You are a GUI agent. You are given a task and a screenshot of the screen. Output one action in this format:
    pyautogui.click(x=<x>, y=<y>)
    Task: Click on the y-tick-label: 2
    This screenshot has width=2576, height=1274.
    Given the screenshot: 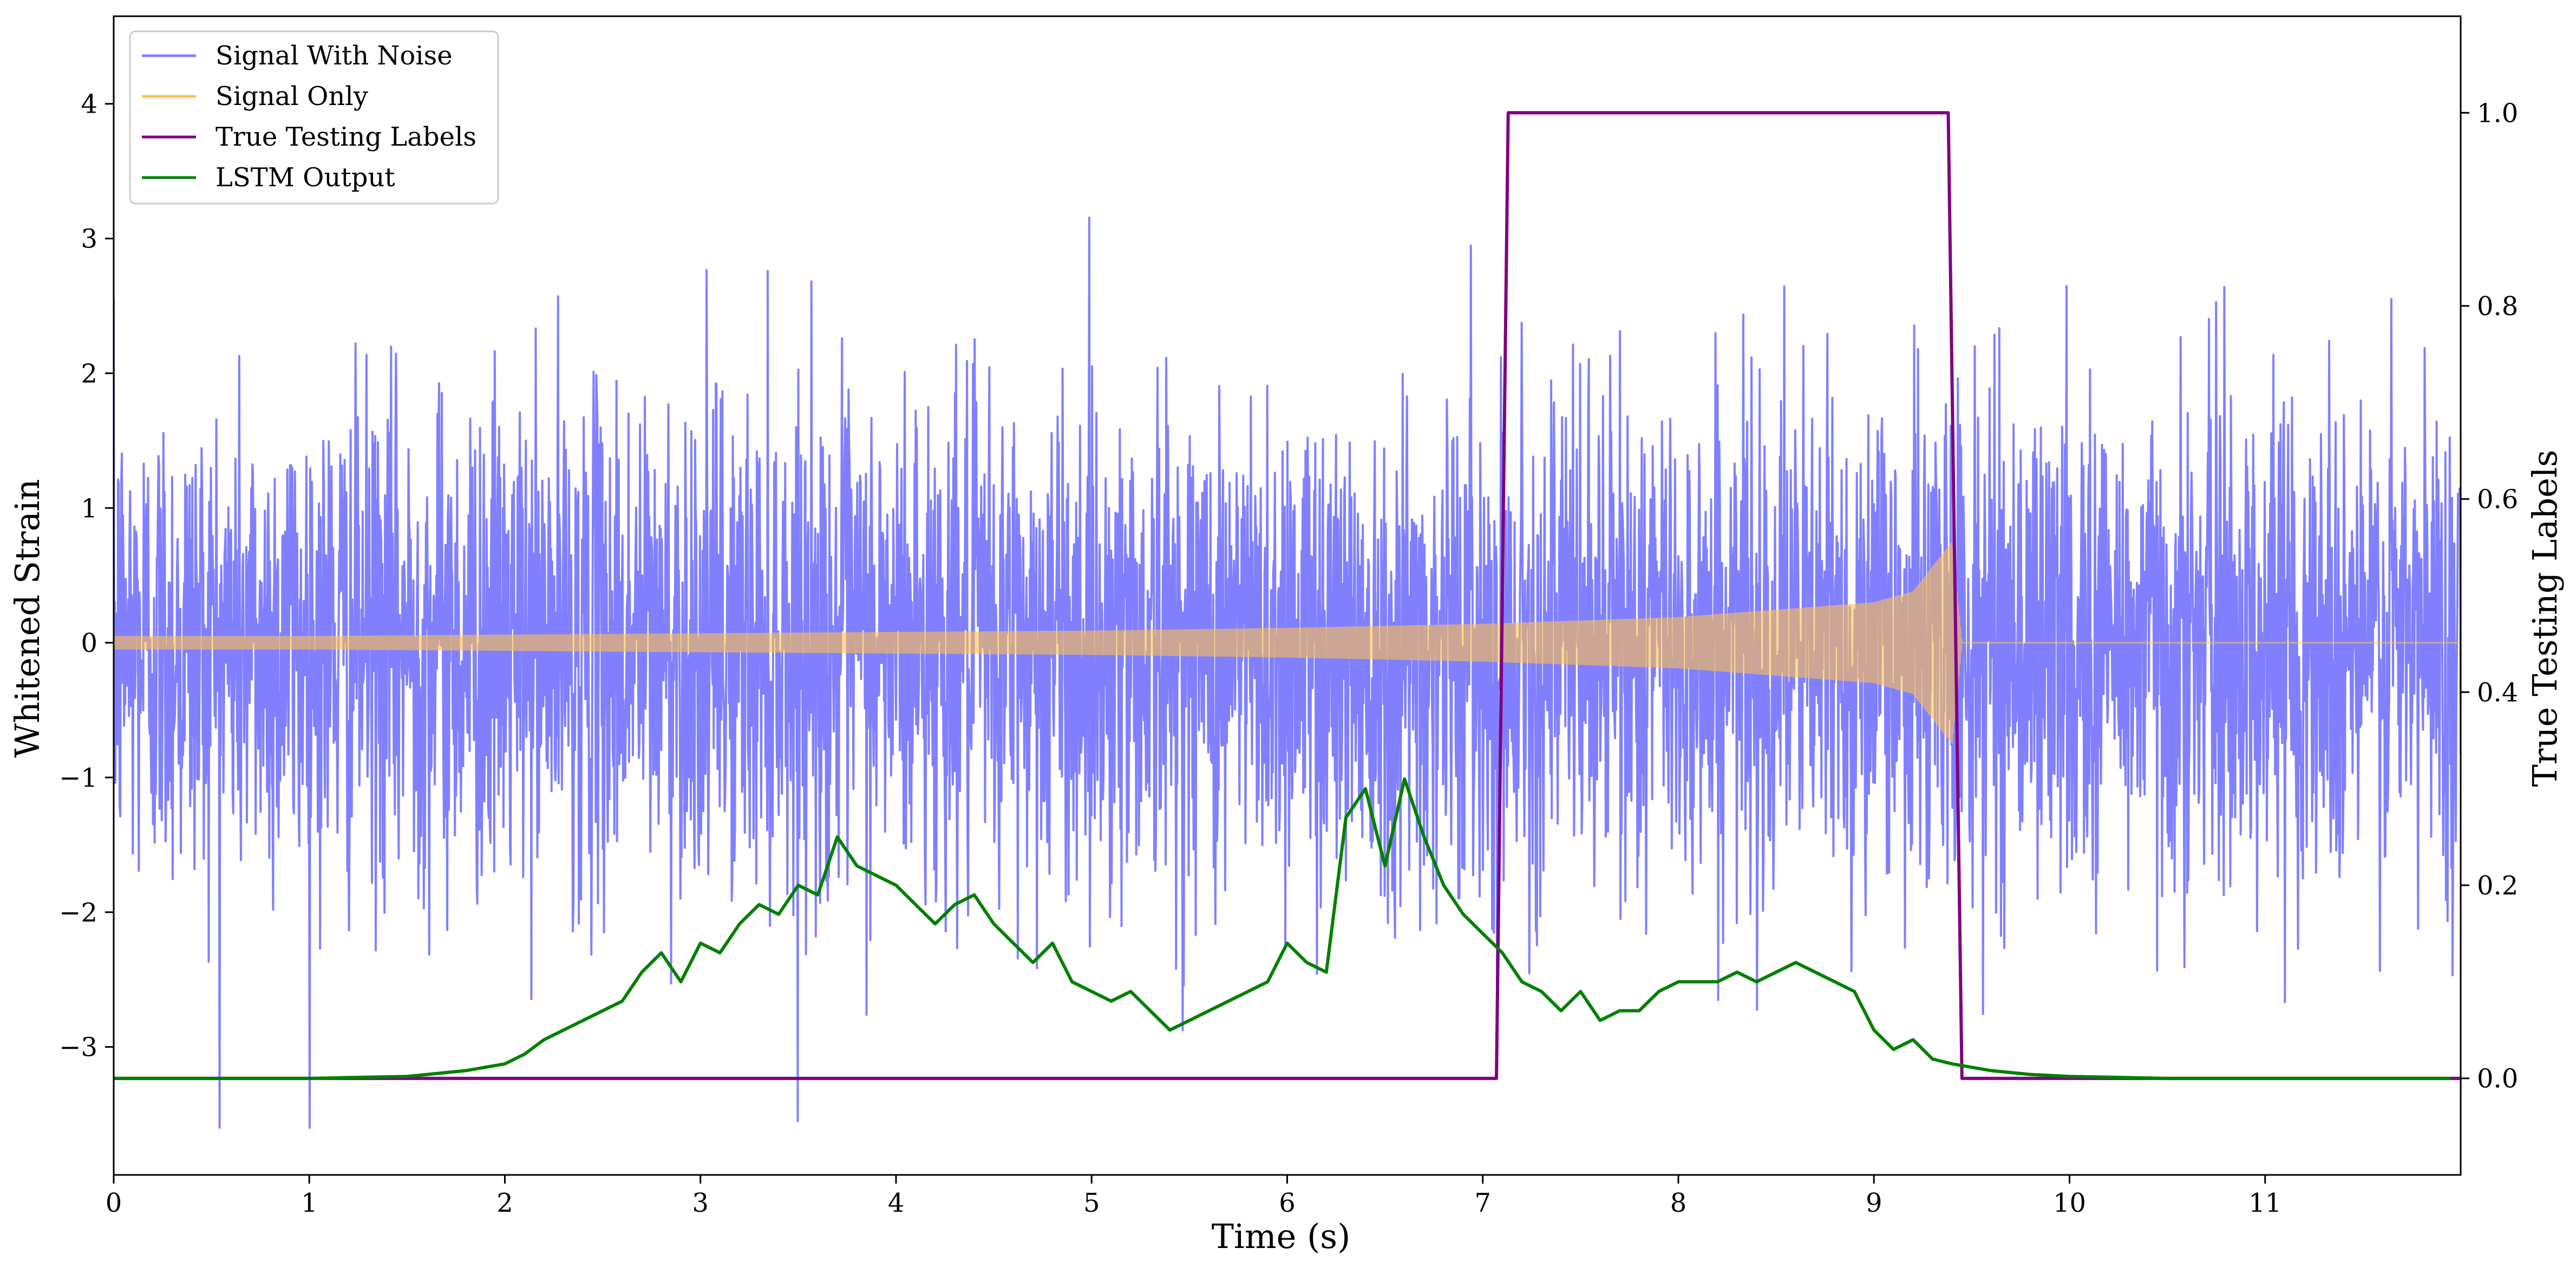 What is the action you would take?
    pyautogui.click(x=89, y=373)
    